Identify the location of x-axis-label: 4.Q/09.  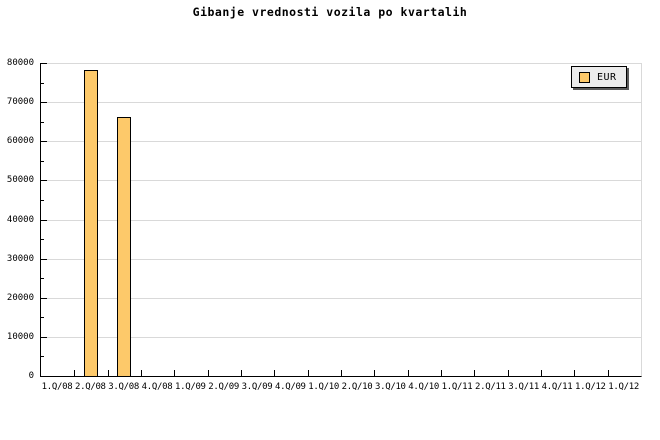
(290, 387).